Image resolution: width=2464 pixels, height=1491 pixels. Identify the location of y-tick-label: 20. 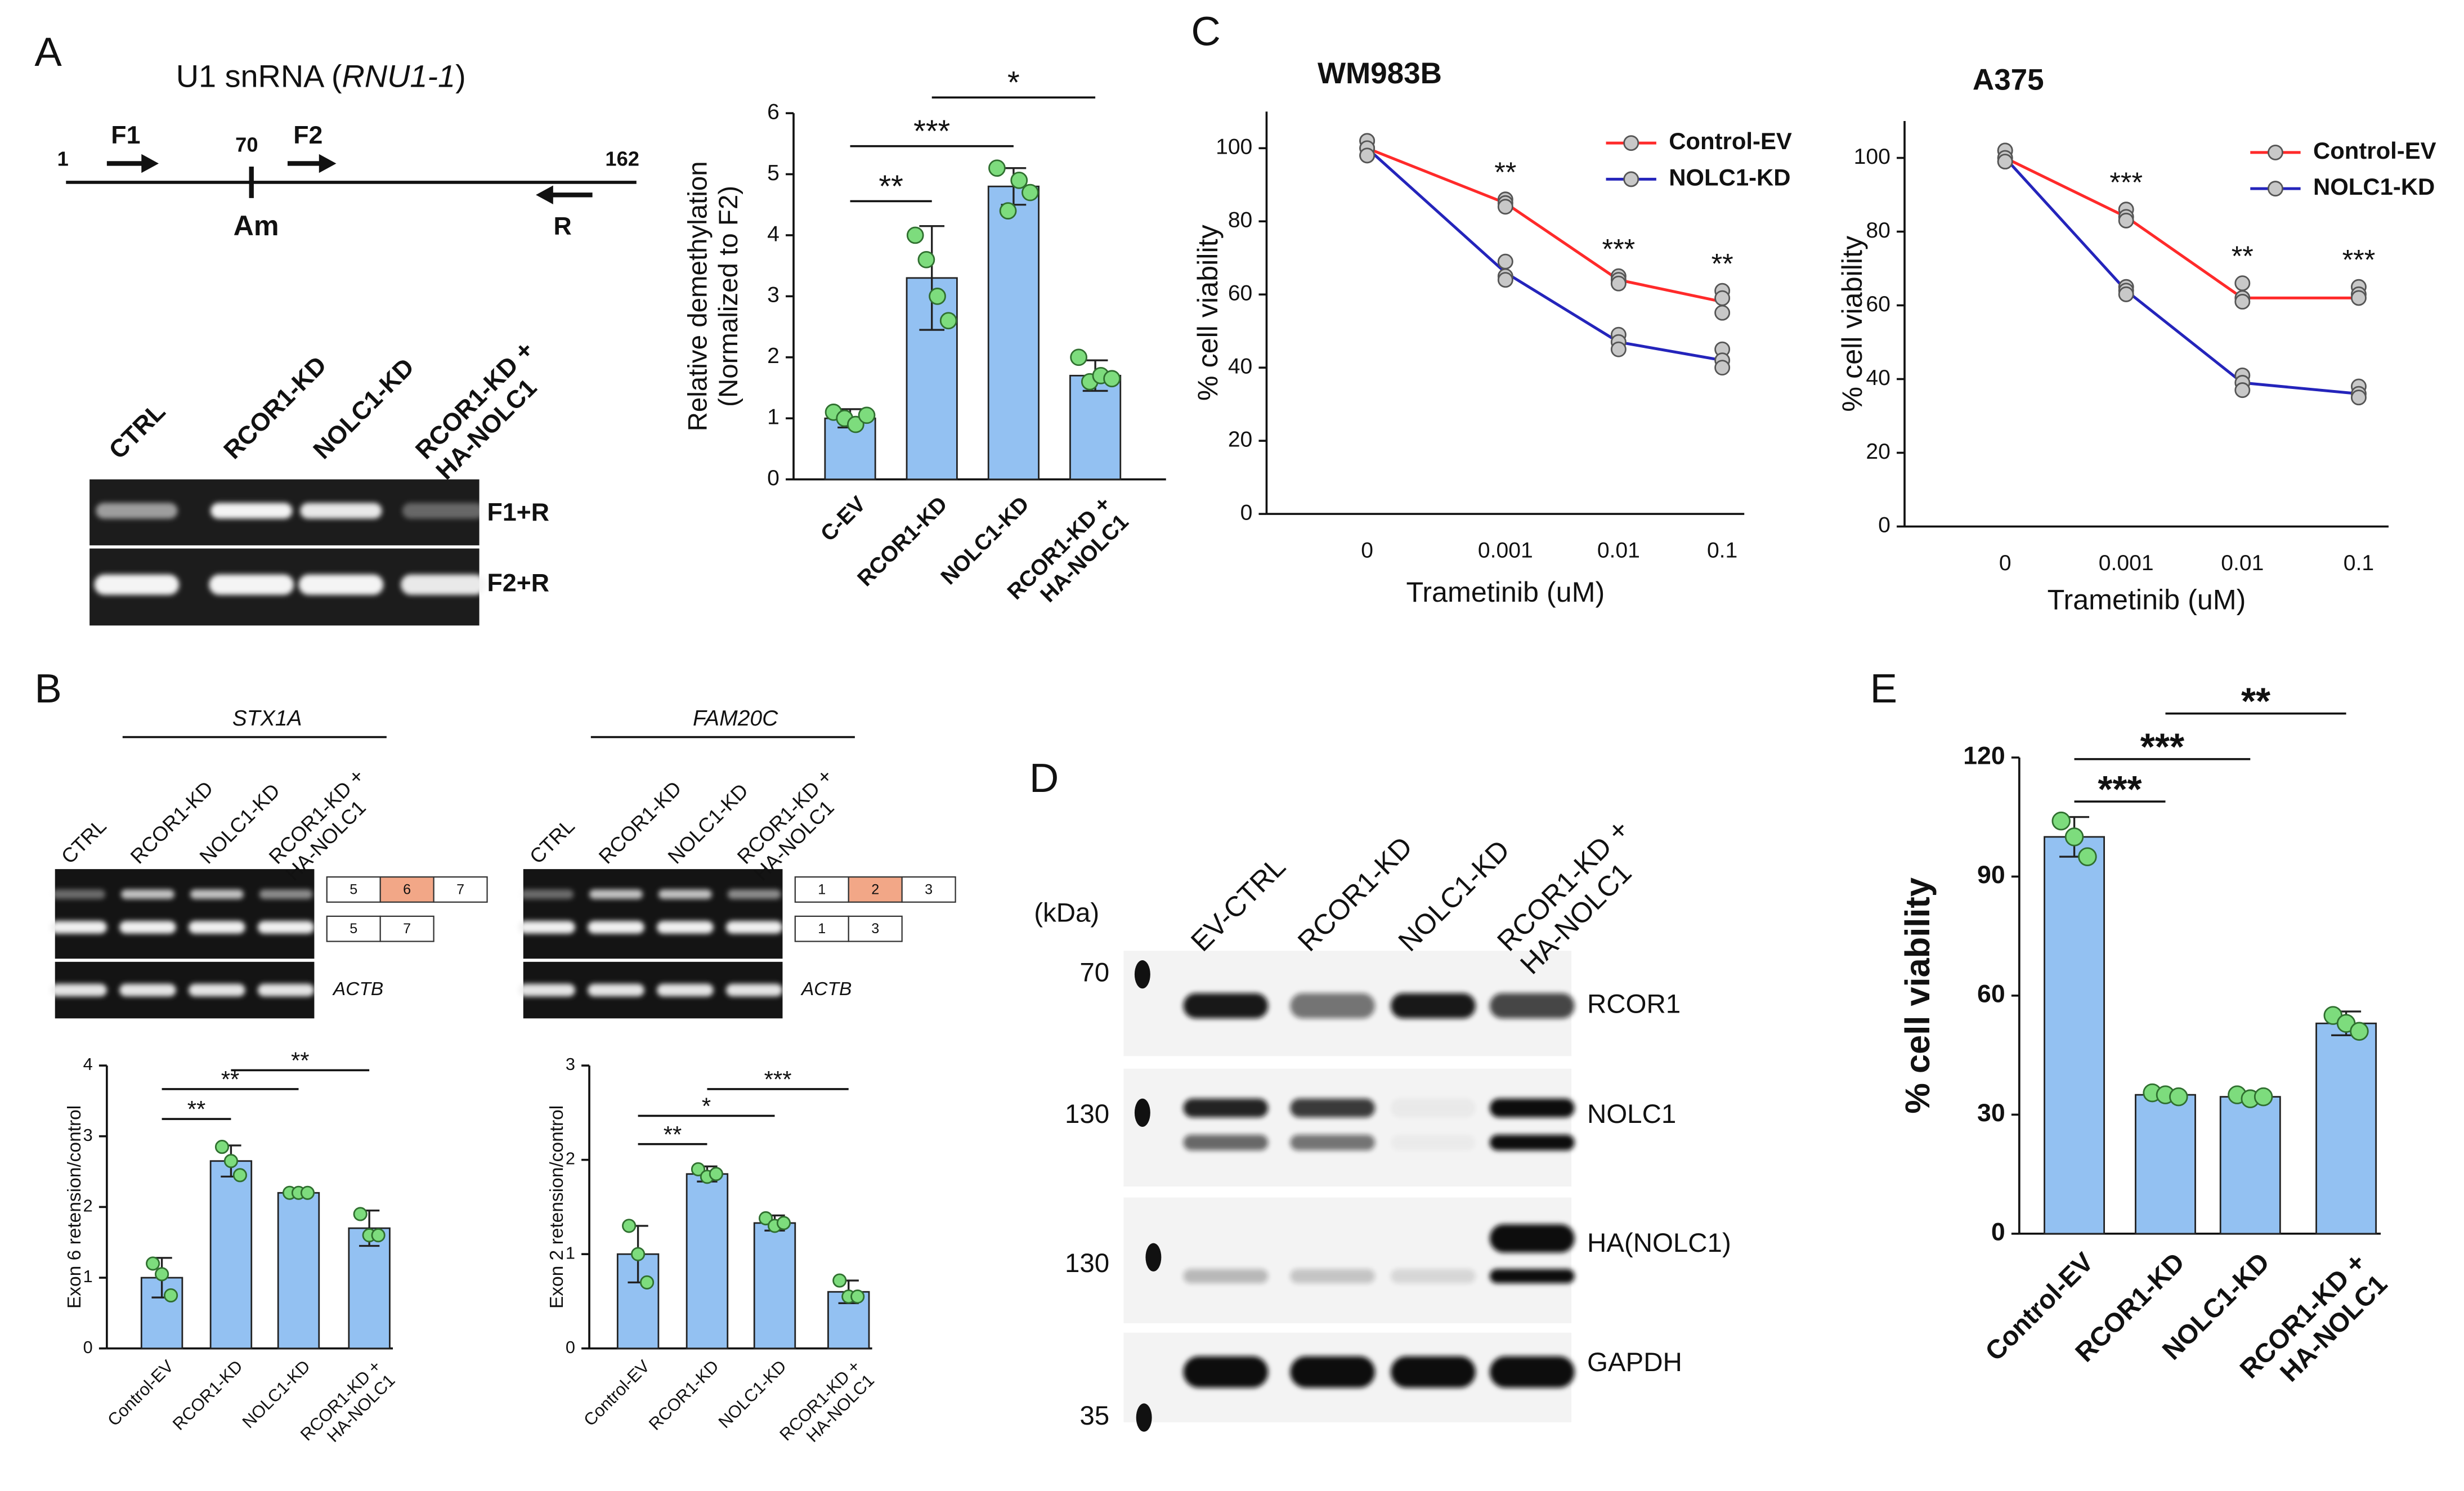
(1878, 452).